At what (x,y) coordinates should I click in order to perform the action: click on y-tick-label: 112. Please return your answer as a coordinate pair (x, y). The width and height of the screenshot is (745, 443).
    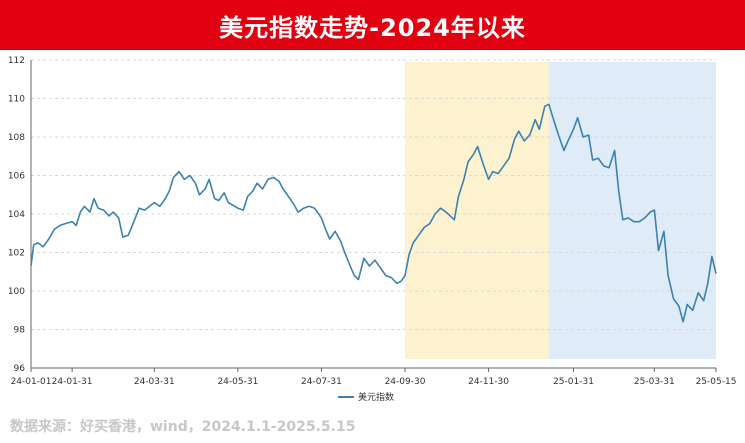
    Looking at the image, I should click on (16, 61).